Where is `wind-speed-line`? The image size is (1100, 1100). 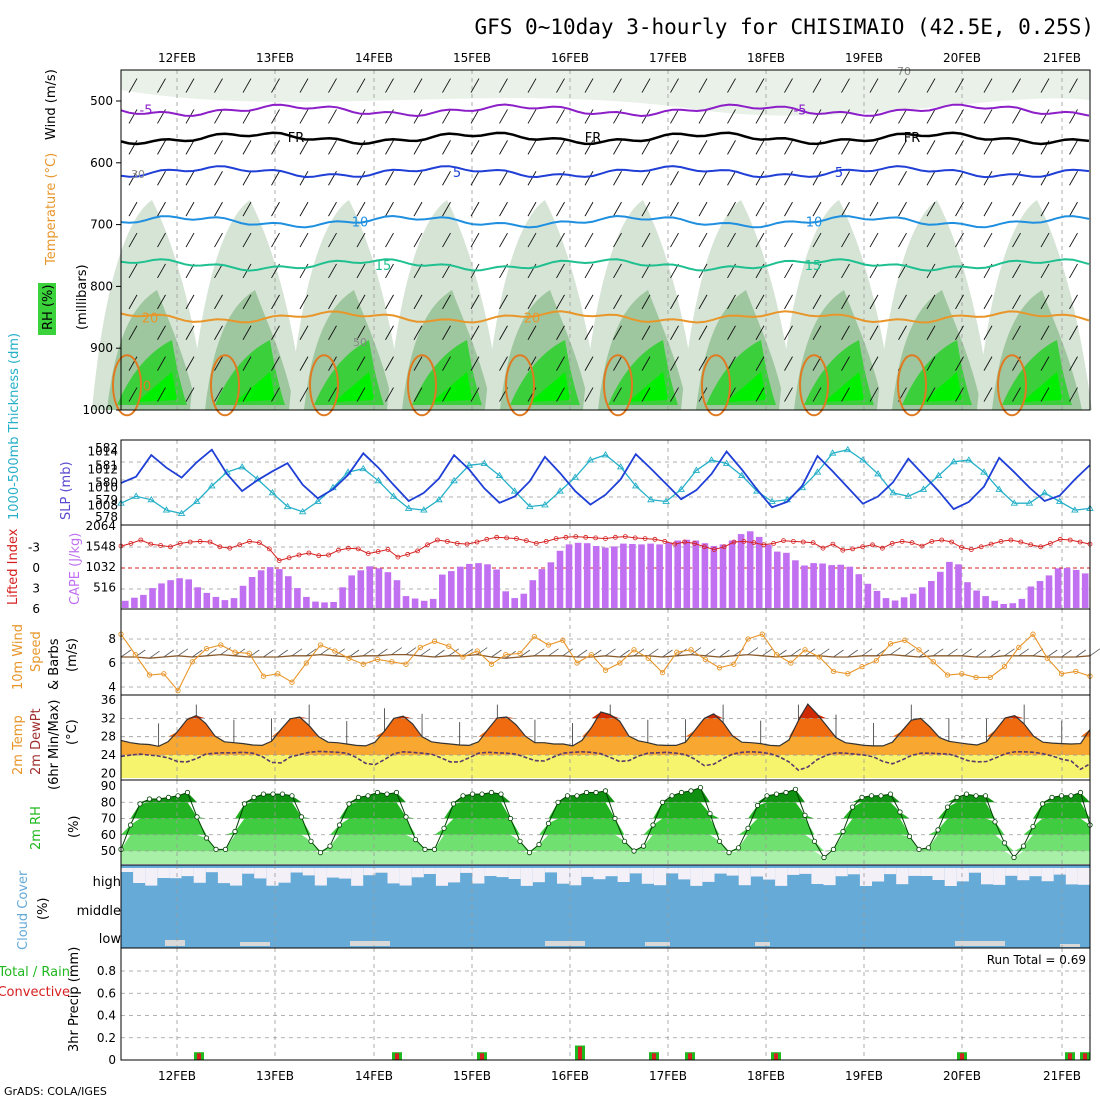
wind-speed-line is located at coordinates (605, 662).